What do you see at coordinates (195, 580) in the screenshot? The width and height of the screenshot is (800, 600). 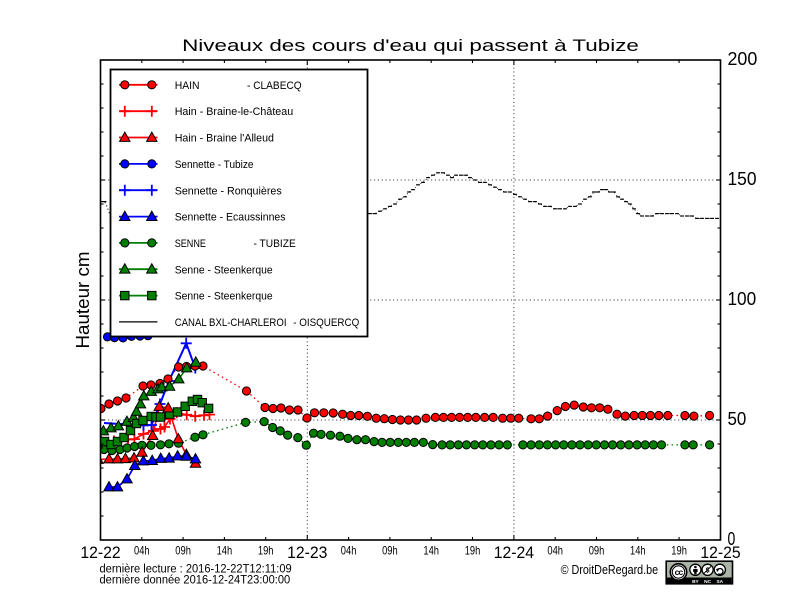 I see `svg-text:dernière donnée 2016-12-24T23: dernière donnée 2016-12-24T23:00:00` at bounding box center [195, 580].